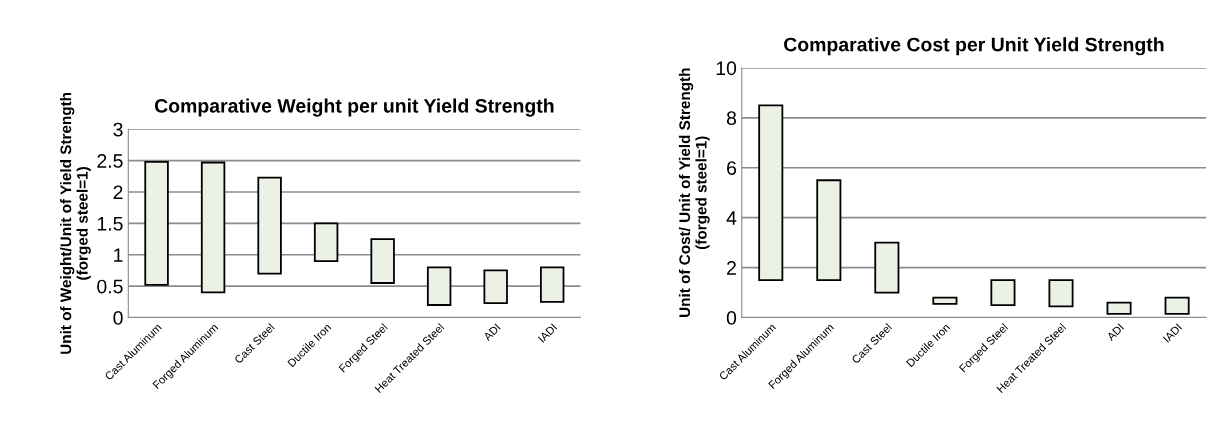 The image size is (1222, 438). I want to click on y-tick-label: 0.5, so click(110, 286).